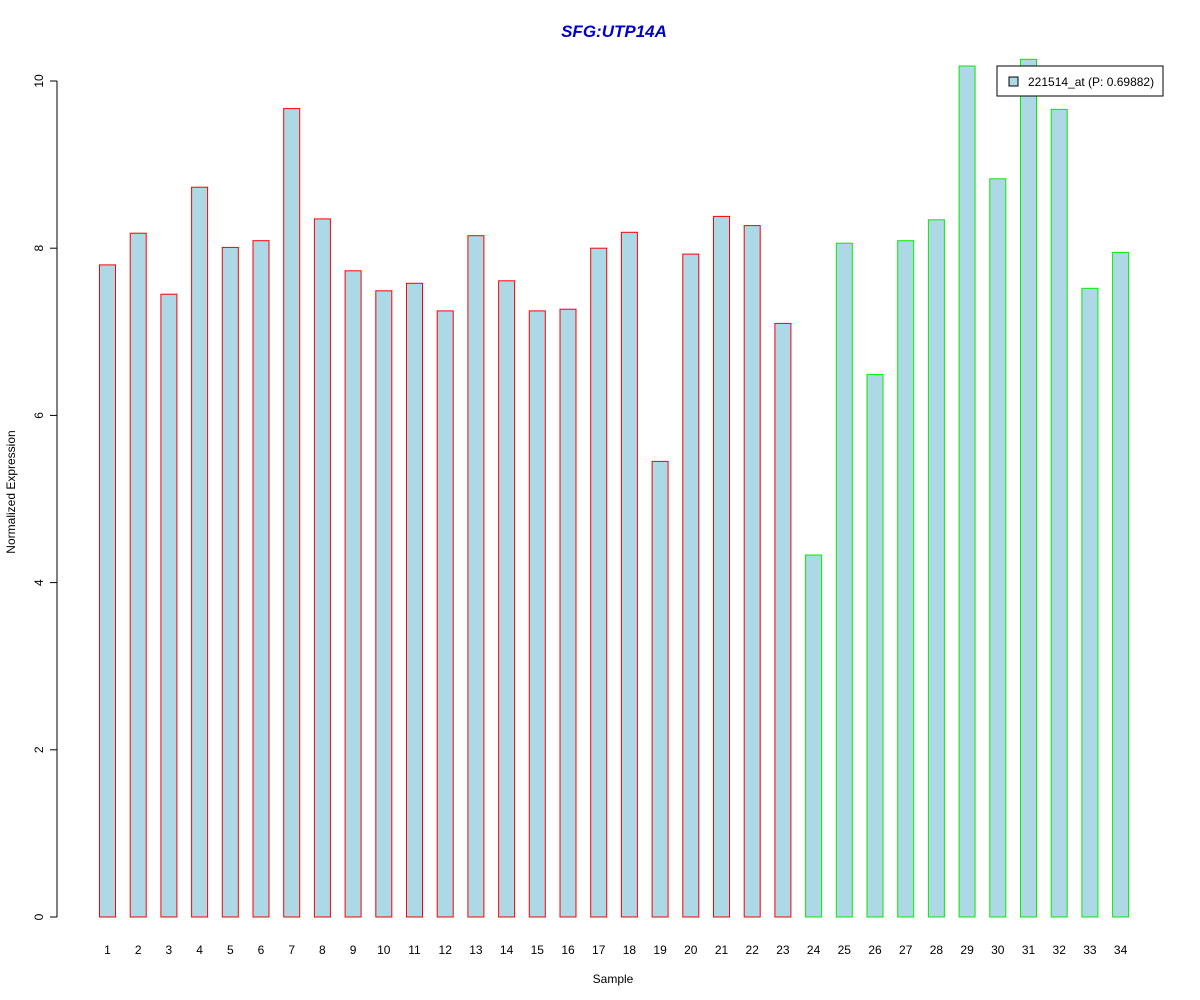 The image size is (1200, 1000). What do you see at coordinates (630, 950) in the screenshot?
I see `x-tick-label: 18` at bounding box center [630, 950].